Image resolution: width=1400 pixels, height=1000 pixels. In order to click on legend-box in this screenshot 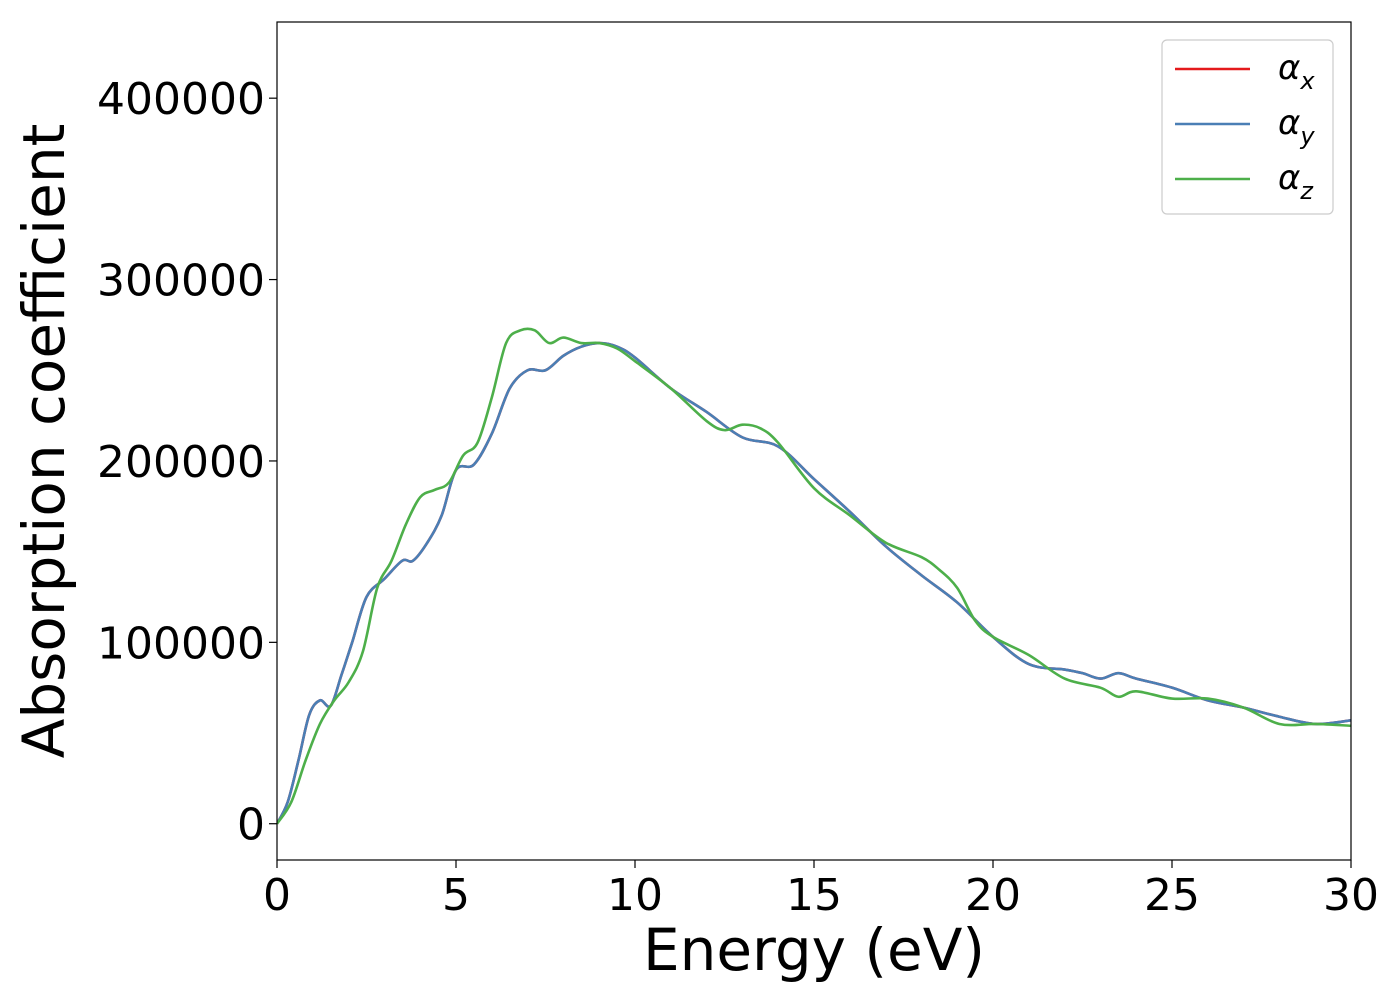, I will do `click(1247, 127)`.